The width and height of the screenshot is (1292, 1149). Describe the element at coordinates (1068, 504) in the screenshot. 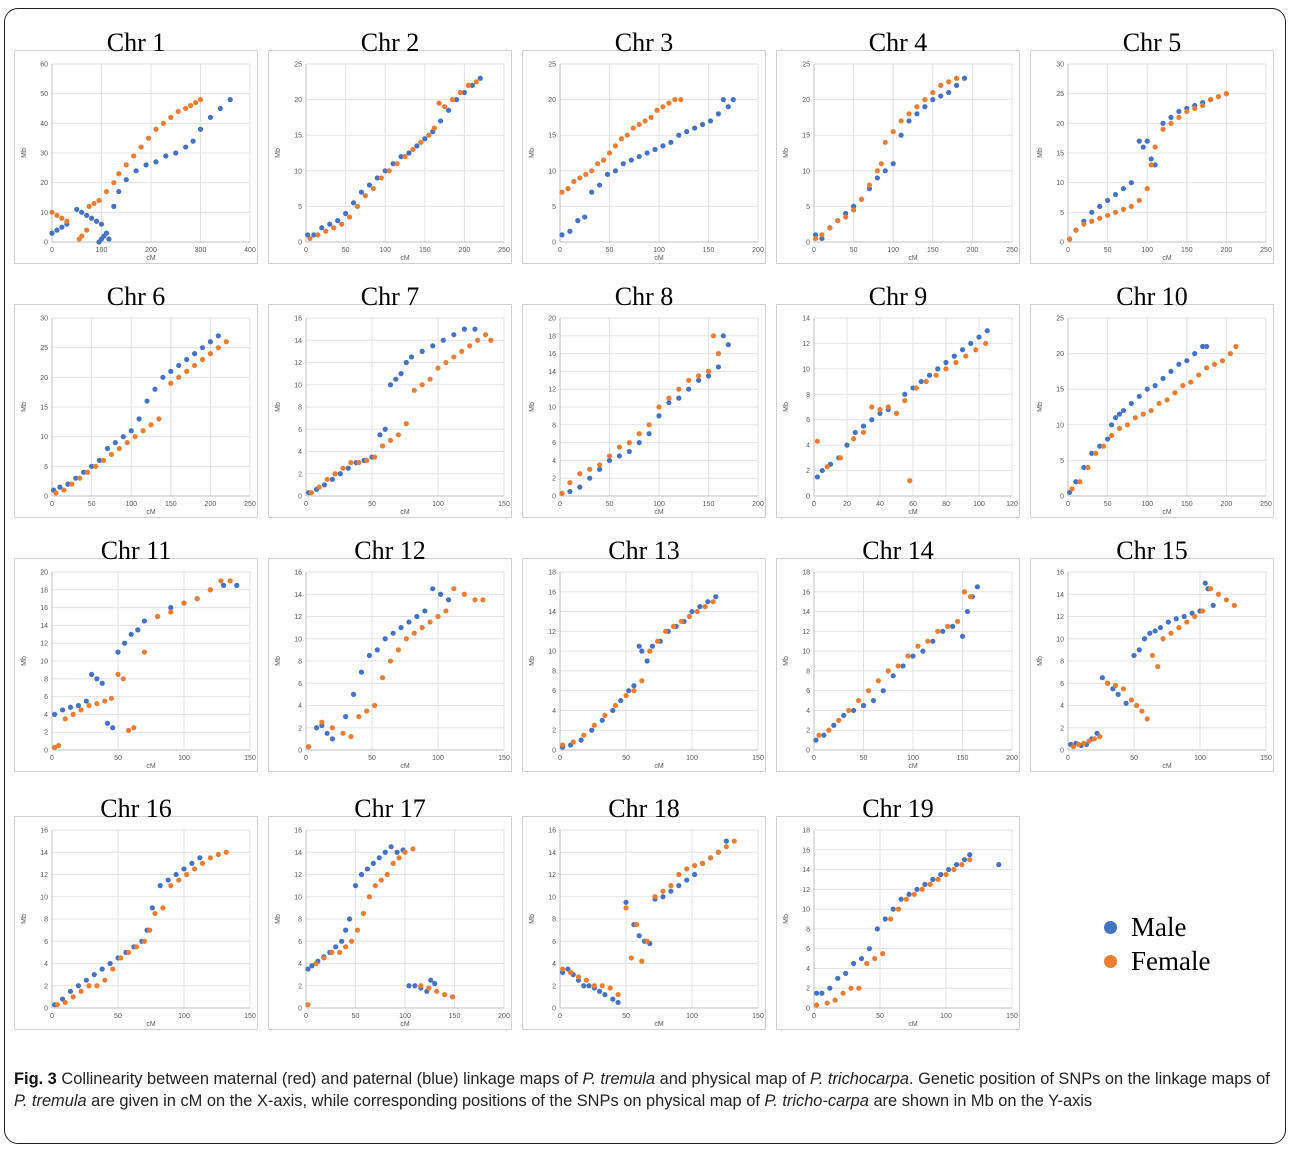

I see `x-tick-label: 0` at that location.